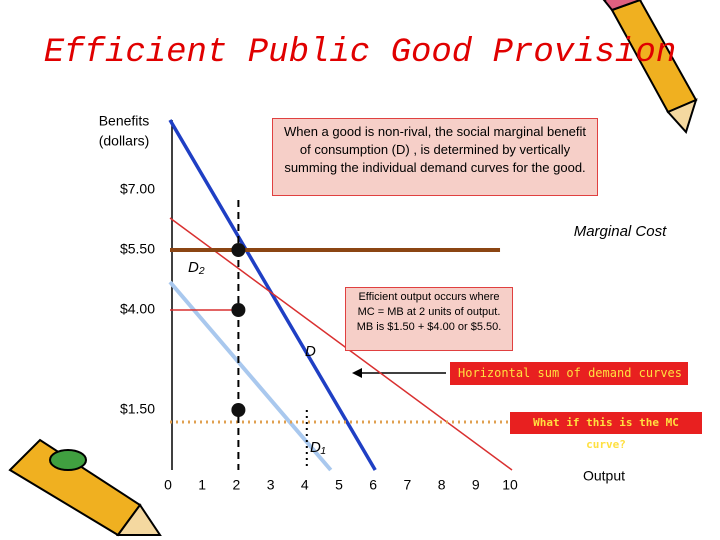 The image size is (720, 540). What do you see at coordinates (606, 431) in the screenshot?
I see `annotation: What if this is the MC curve?` at bounding box center [606, 431].